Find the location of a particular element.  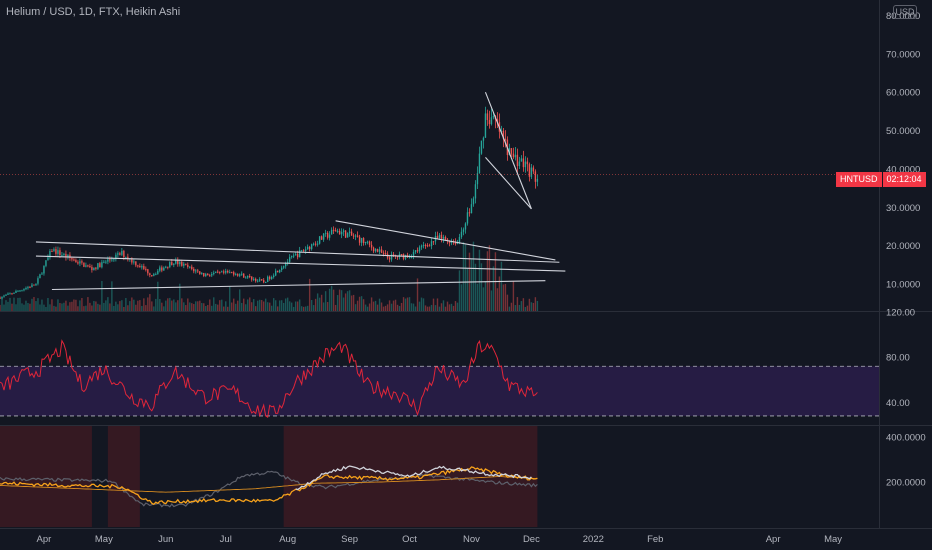

orange-line is located at coordinates (269, 486).